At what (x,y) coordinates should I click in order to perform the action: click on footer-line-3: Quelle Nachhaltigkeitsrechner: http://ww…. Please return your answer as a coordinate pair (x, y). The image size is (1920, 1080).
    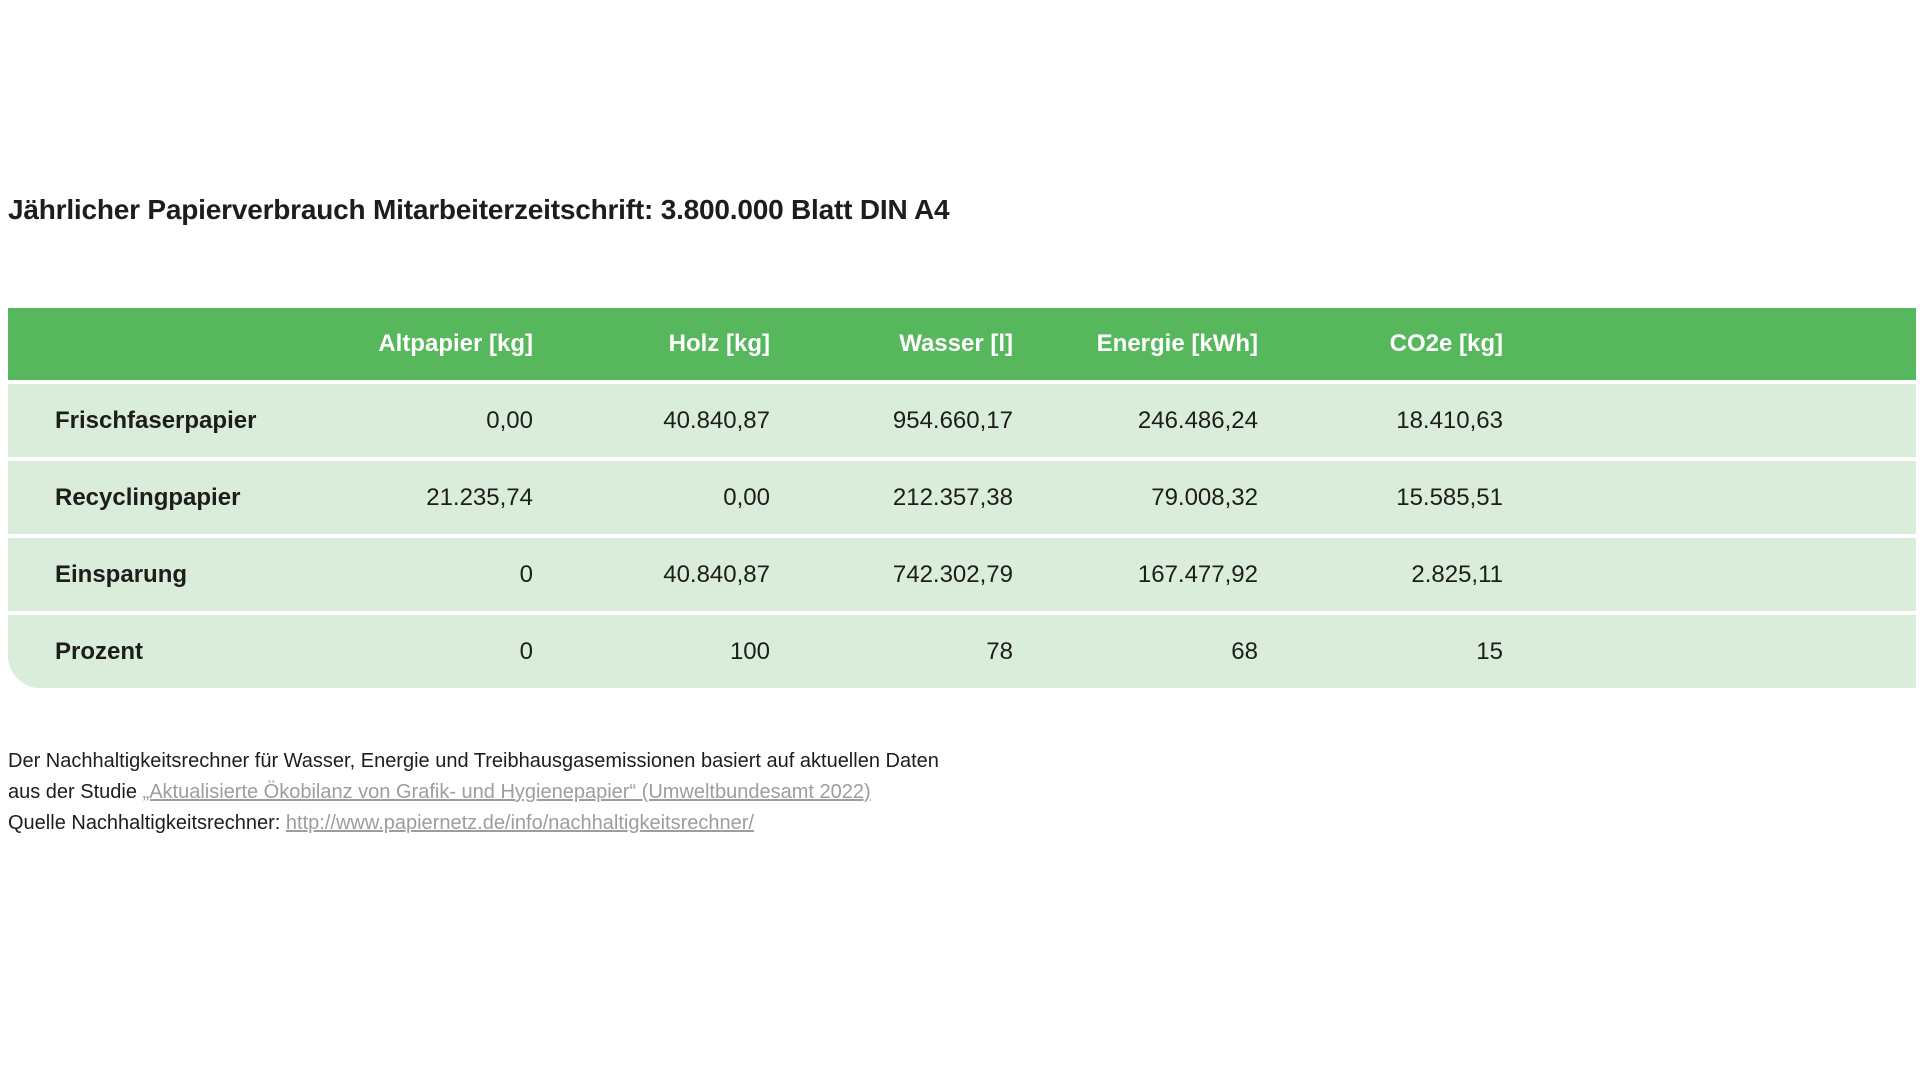
    Looking at the image, I should click on (473, 823).